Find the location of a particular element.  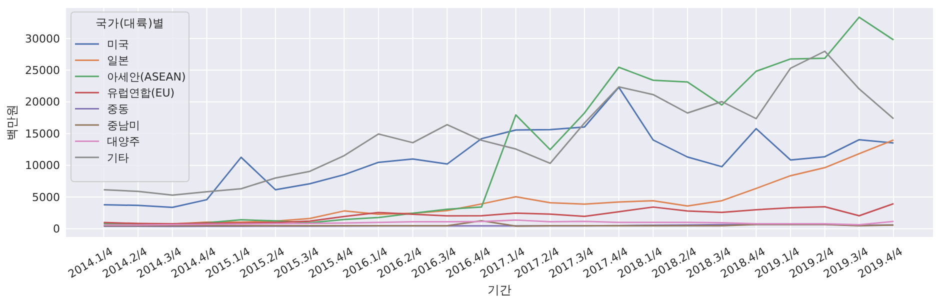

y-tick-label: 15000 is located at coordinates (42, 133).